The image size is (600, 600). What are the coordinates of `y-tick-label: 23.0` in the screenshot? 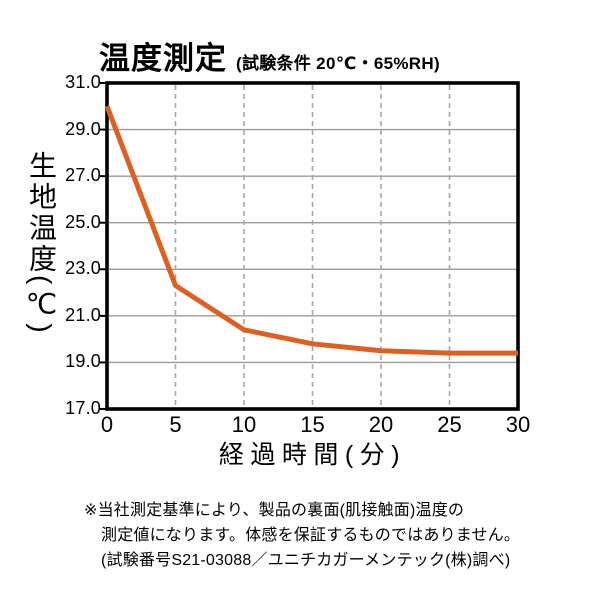 It's located at (83, 268).